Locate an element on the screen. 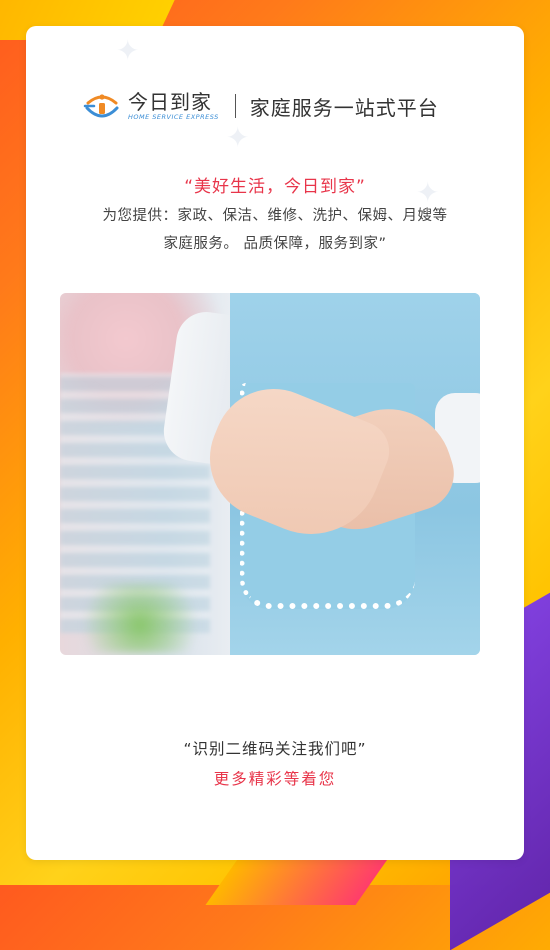 The width and height of the screenshot is (550, 950). brand-slogan: 家庭服务一站式平台 is located at coordinates (344, 107).